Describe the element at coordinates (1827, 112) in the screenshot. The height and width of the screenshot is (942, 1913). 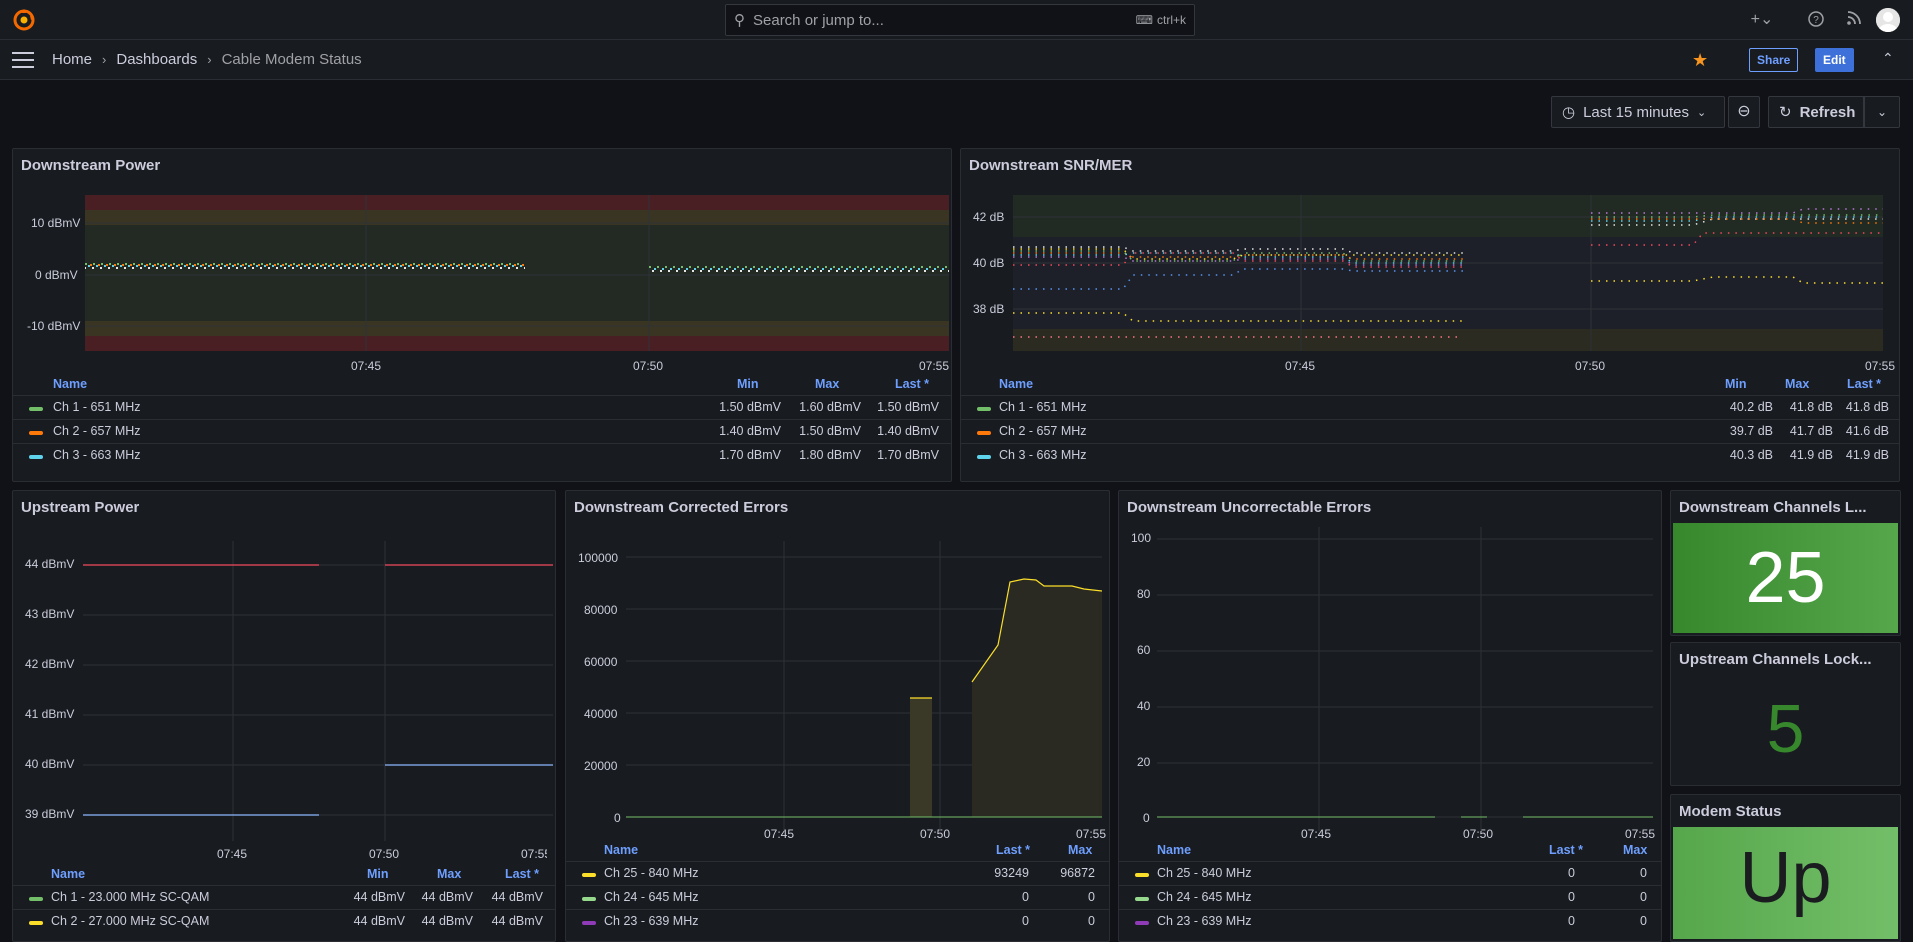
I see `refresh-label: Refresh` at that location.